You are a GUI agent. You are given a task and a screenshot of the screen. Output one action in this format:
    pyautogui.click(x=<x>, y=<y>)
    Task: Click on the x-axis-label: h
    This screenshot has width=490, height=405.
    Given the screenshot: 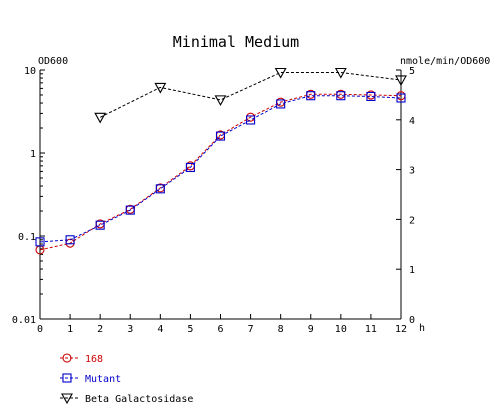 What is the action you would take?
    pyautogui.click(x=422, y=328)
    